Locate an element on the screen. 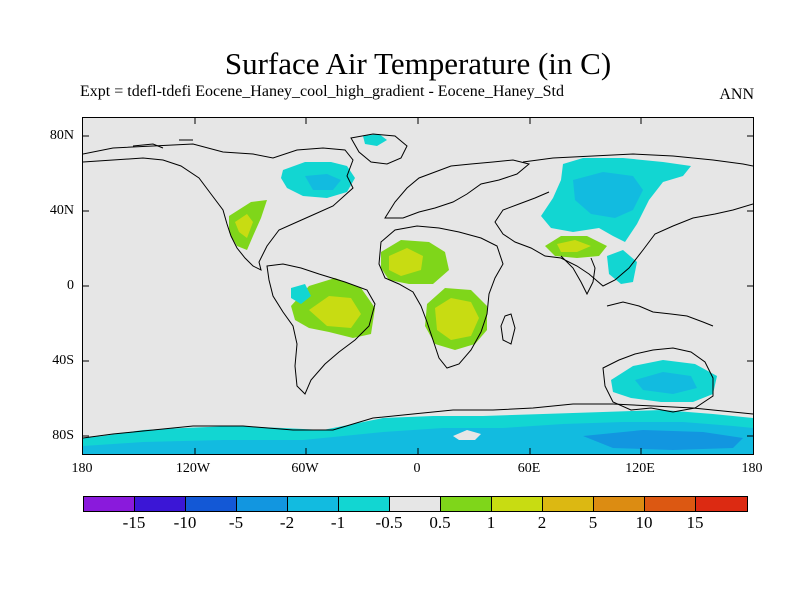 Image resolution: width=800 pixels, height=600 pixels. coastline-indonesia is located at coordinates (660, 314).